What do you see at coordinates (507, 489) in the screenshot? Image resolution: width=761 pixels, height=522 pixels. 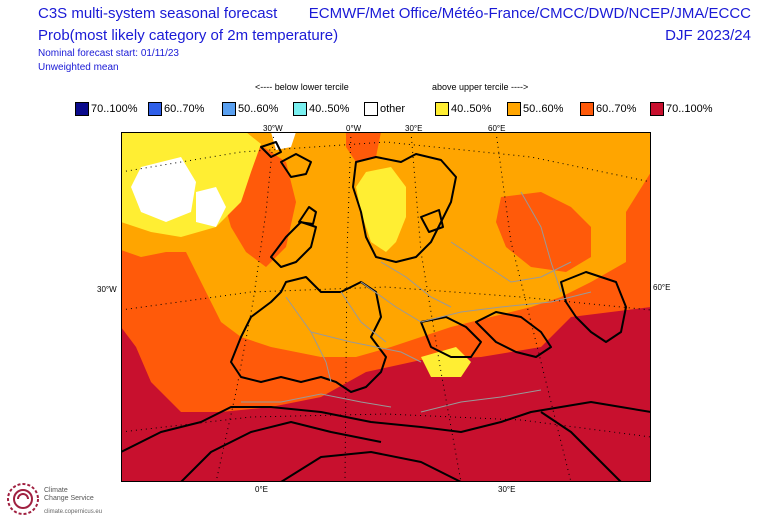 I see `axis-label-bottom-30e: 30°E` at bounding box center [507, 489].